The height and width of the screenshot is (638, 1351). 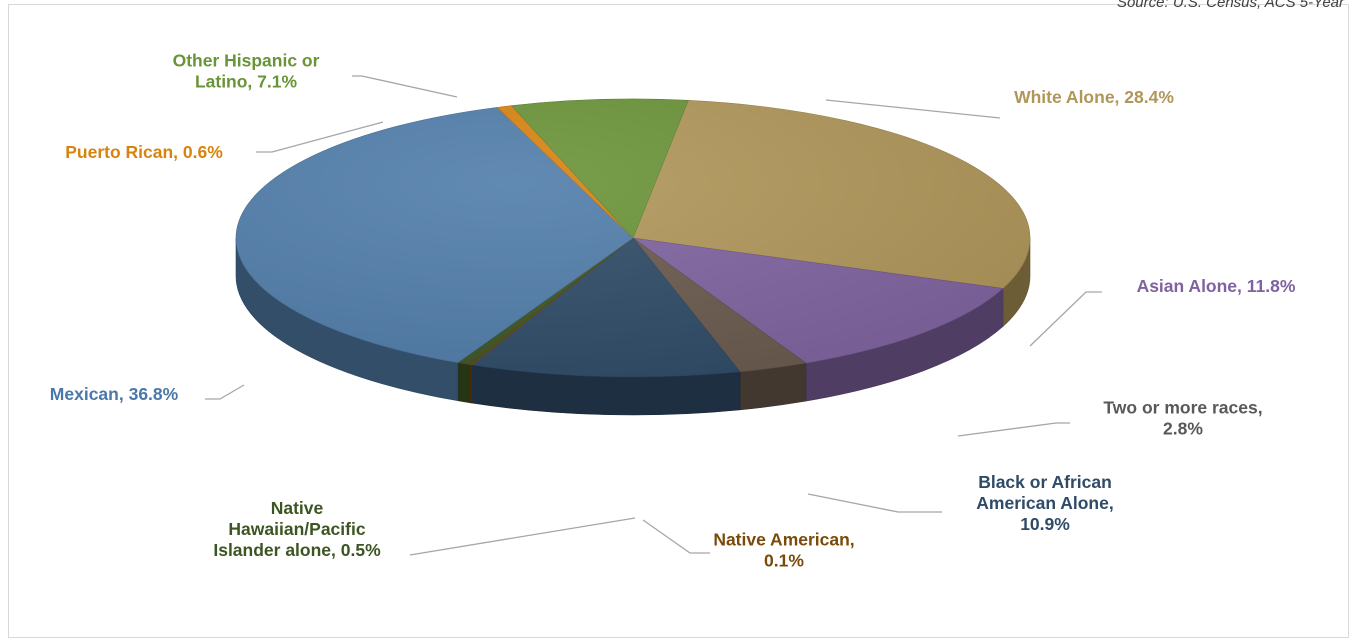 What do you see at coordinates (783, 540) in the screenshot?
I see `label-line: Native American,` at bounding box center [783, 540].